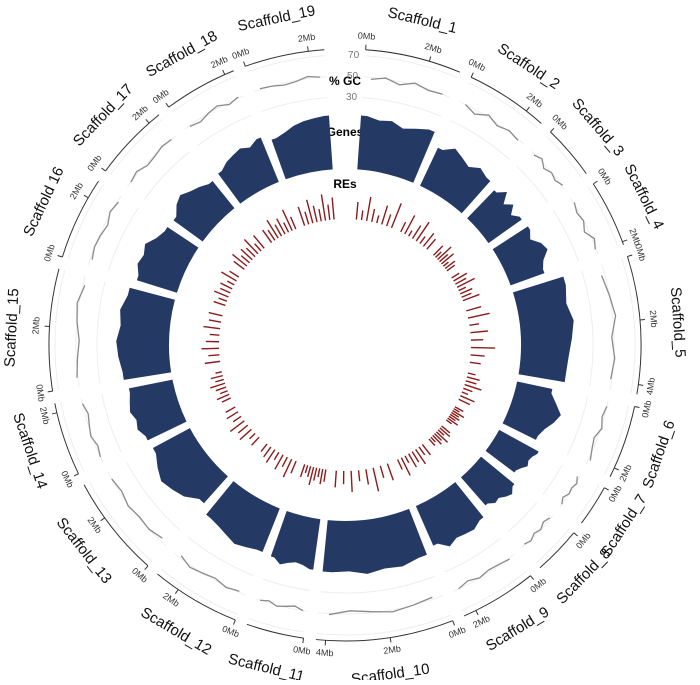 The width and height of the screenshot is (700, 685). I want to click on scaffold-name: Scaffold_19, so click(276, 18).